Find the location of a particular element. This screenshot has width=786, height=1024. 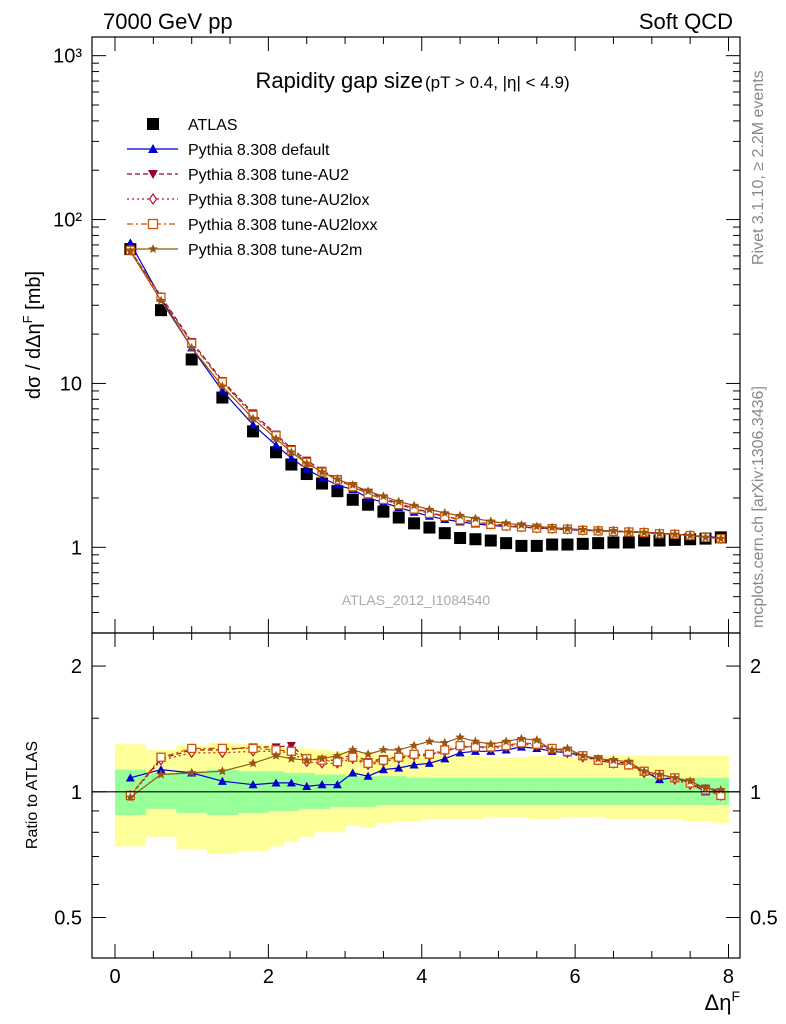

ratio-series-pythia-8-308-tune-au2m is located at coordinates (425, 767).